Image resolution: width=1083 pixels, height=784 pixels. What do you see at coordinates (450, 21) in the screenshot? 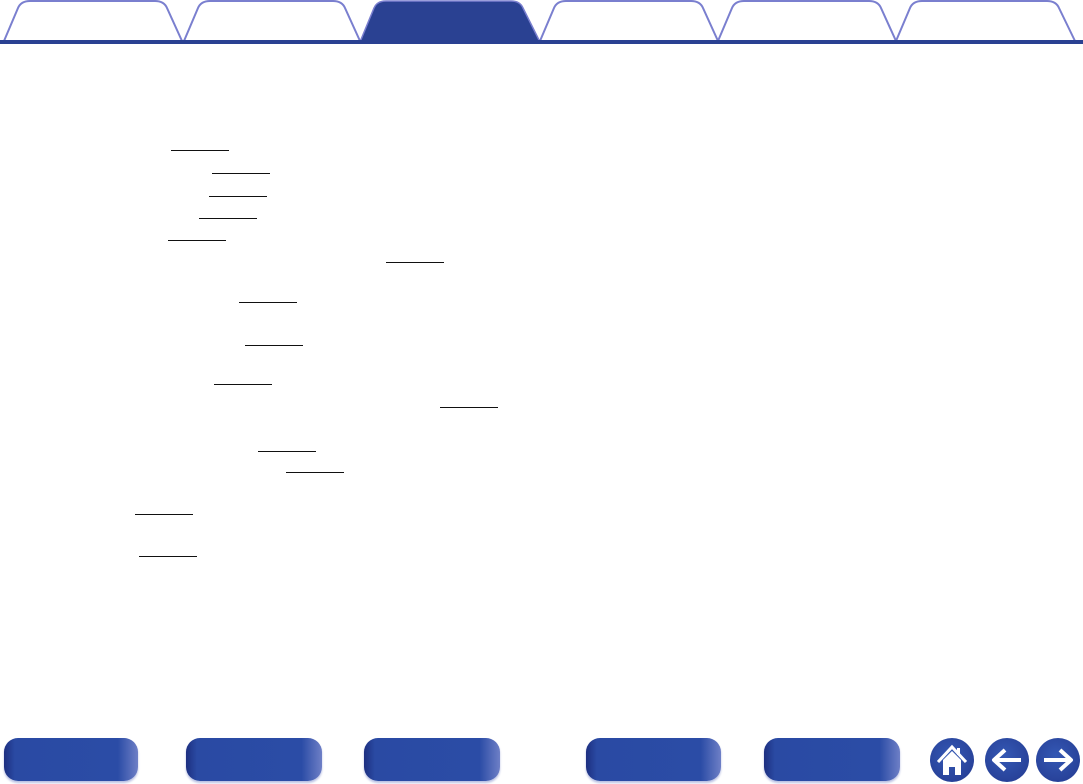
I see `tab-3-active` at bounding box center [450, 21].